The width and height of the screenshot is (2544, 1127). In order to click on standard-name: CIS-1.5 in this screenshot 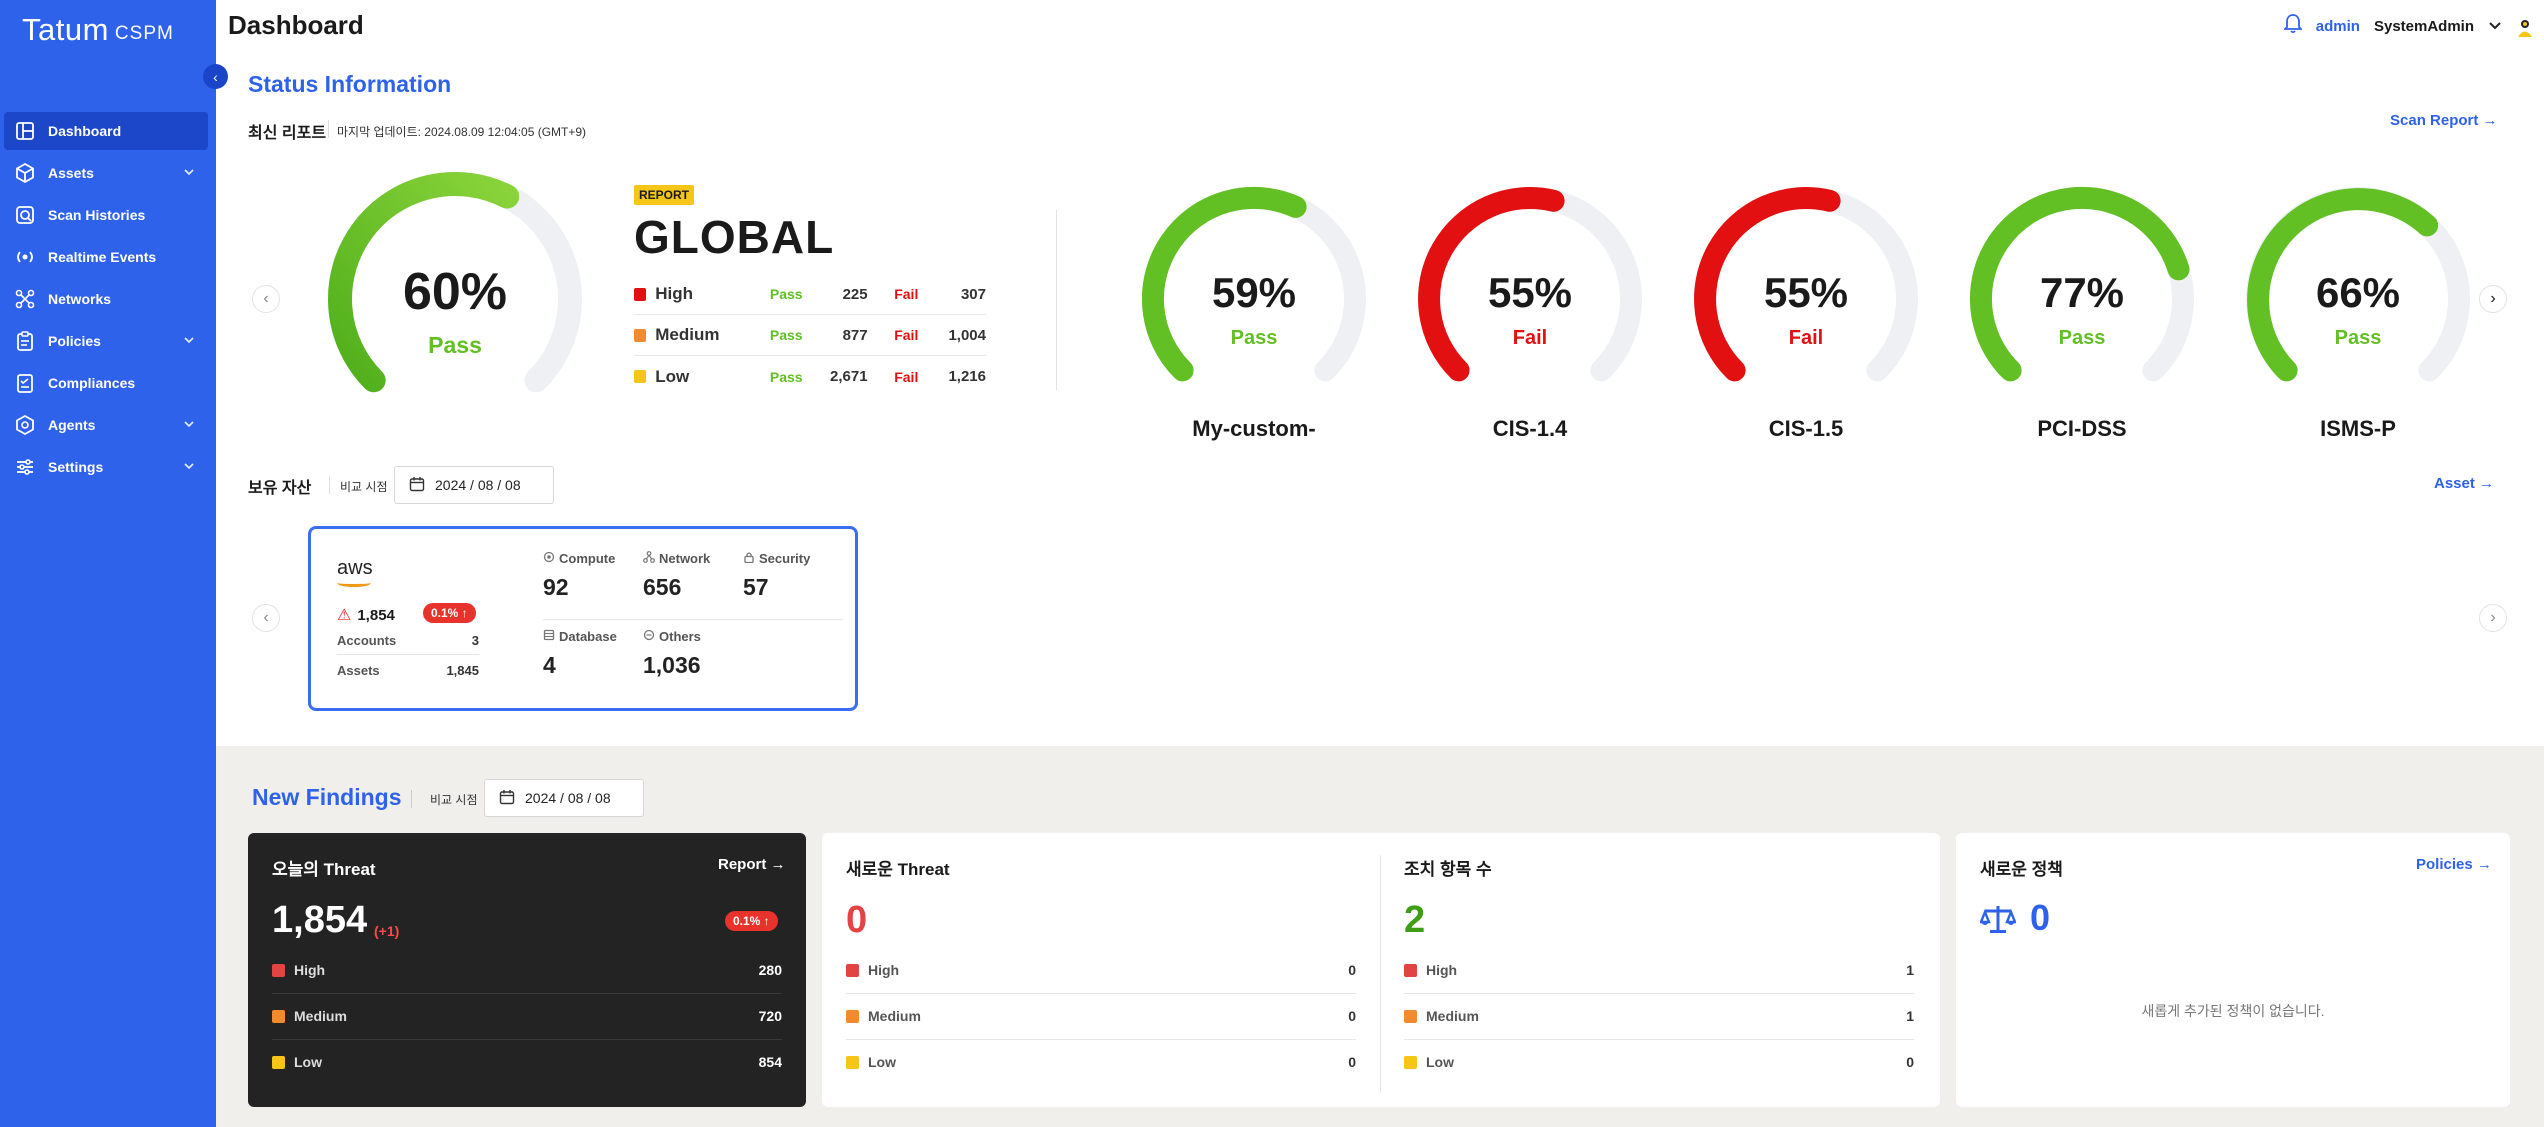, I will do `click(1806, 428)`.